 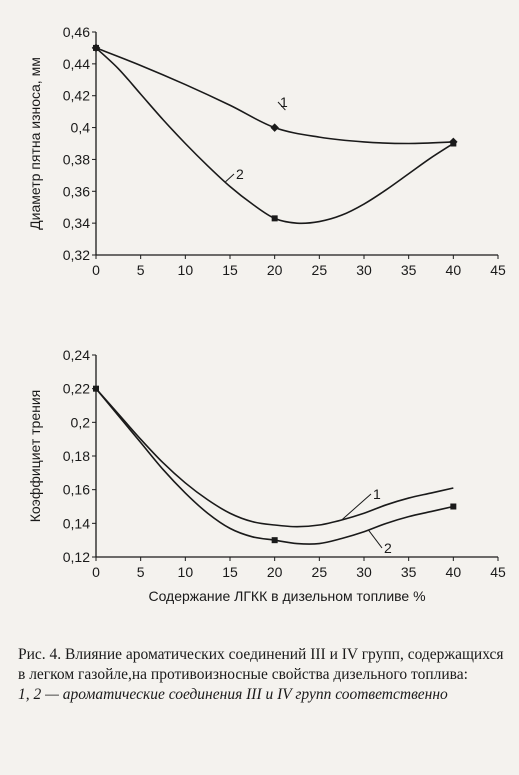 What do you see at coordinates (76, 355) in the screenshot?
I see `y-tick-label: 0,24` at bounding box center [76, 355].